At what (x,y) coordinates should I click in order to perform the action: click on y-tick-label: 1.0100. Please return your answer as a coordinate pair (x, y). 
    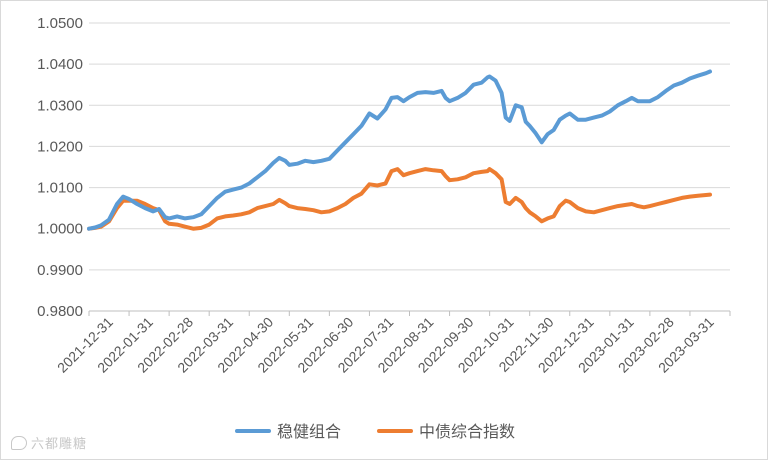
    Looking at the image, I should click on (60, 188).